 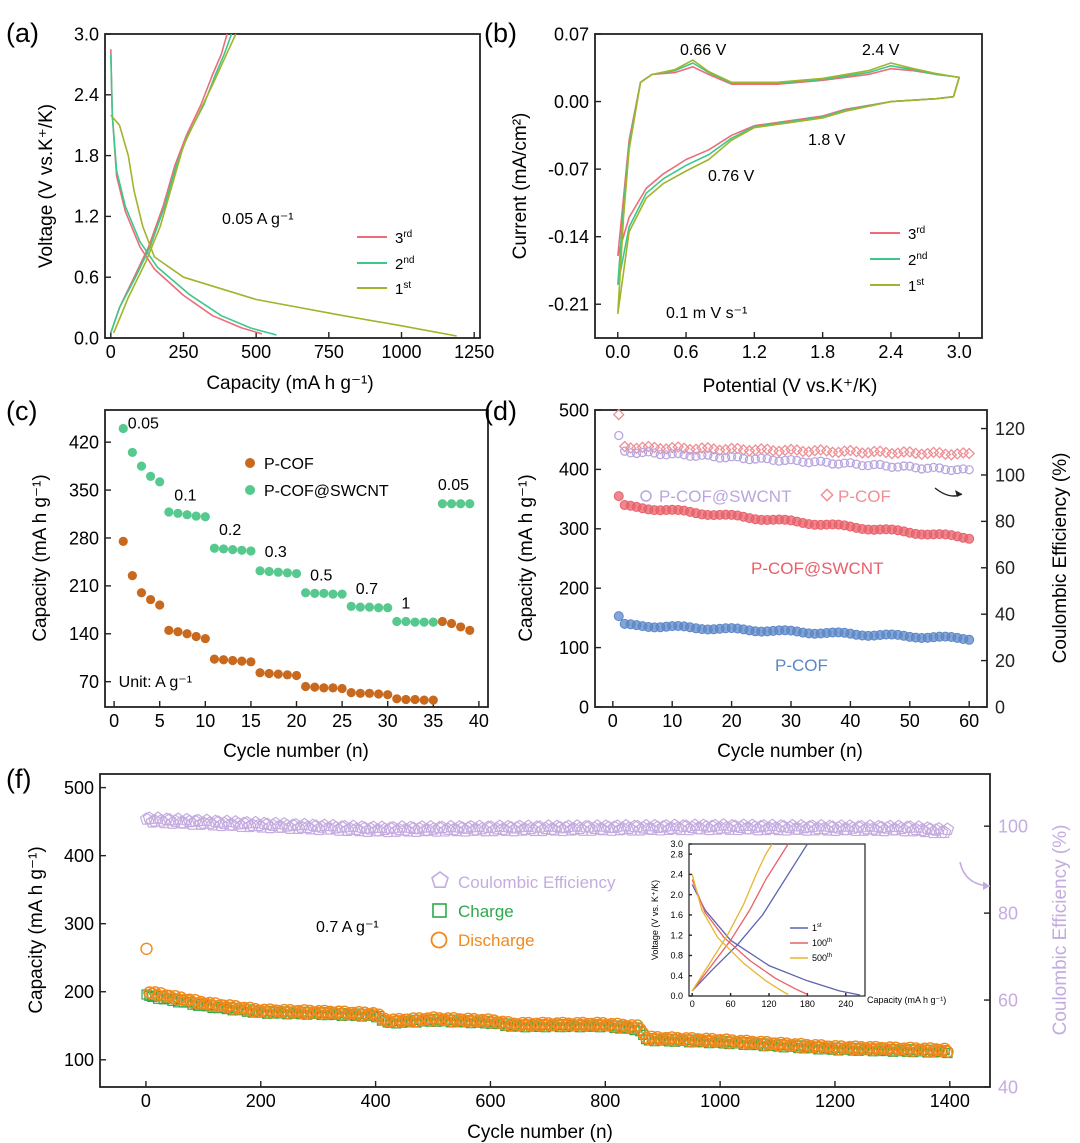 I want to click on panel-f-arrow, so click(x=975, y=874).